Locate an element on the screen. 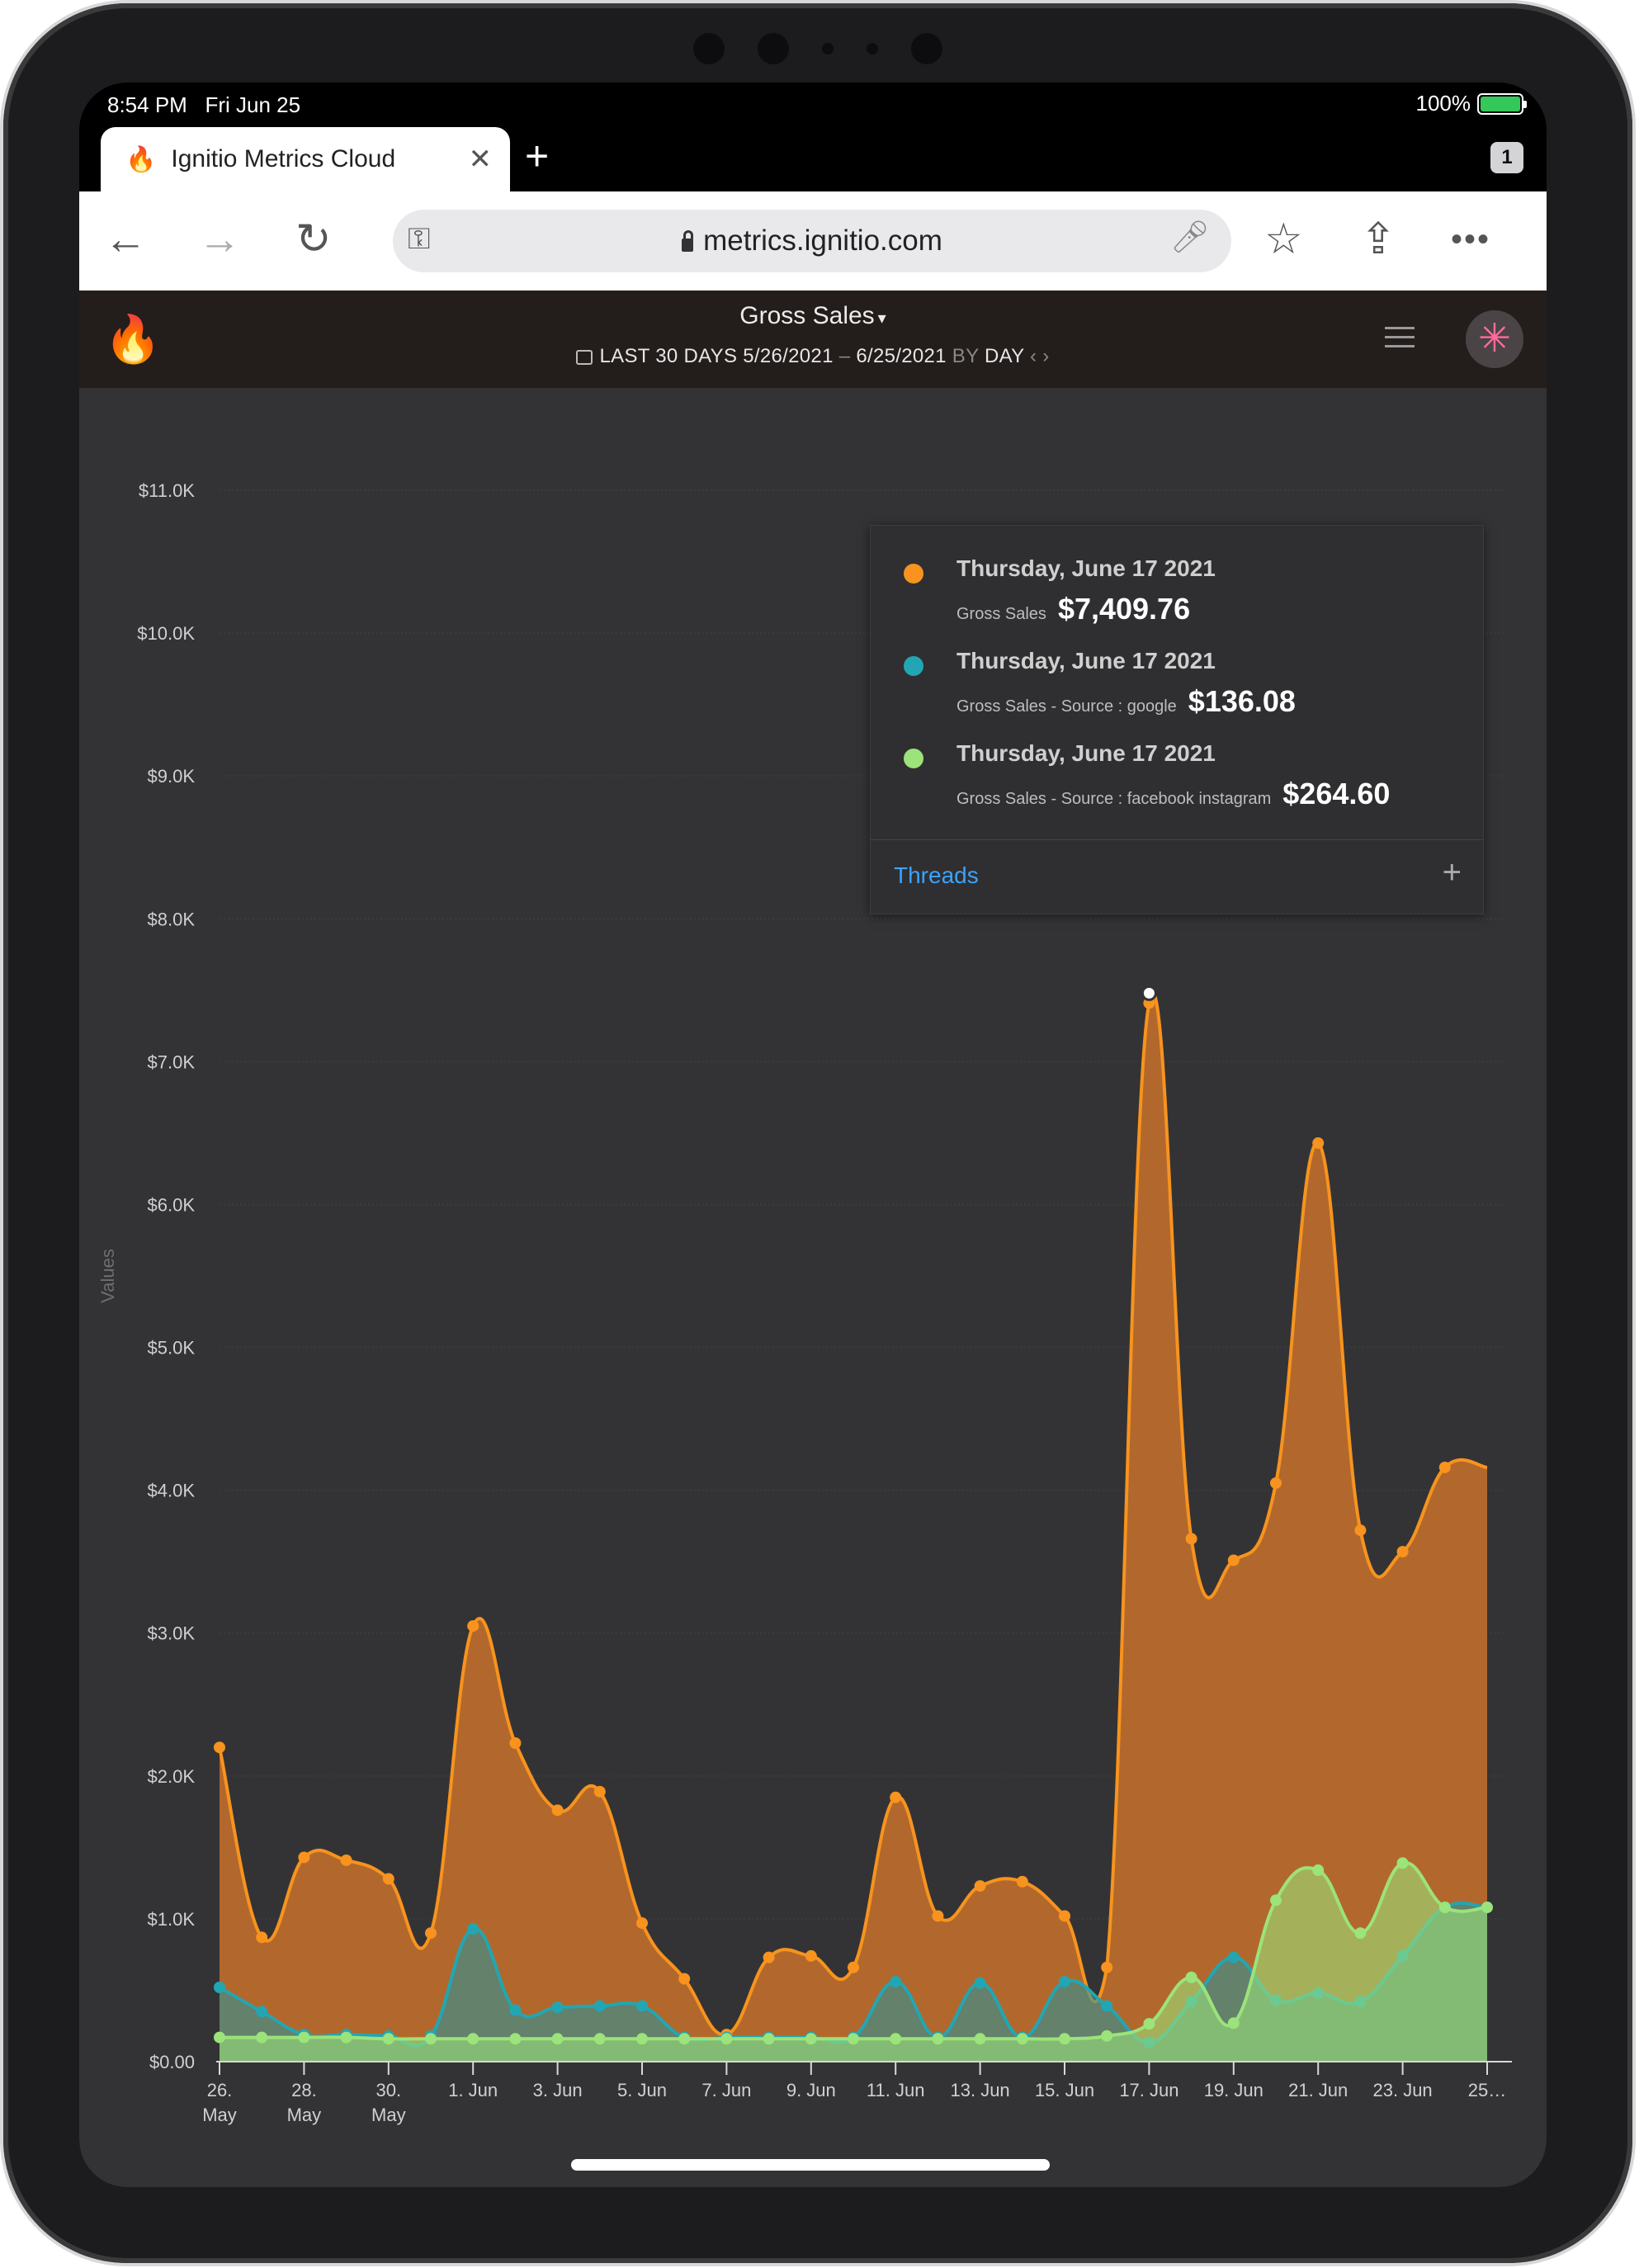 The image size is (1639, 2268). browser-toolbar: ← → ↻ ⚿ metrics.ignitio.com 🎤︎ ☆ ⇪ ••• is located at coordinates (813, 241).